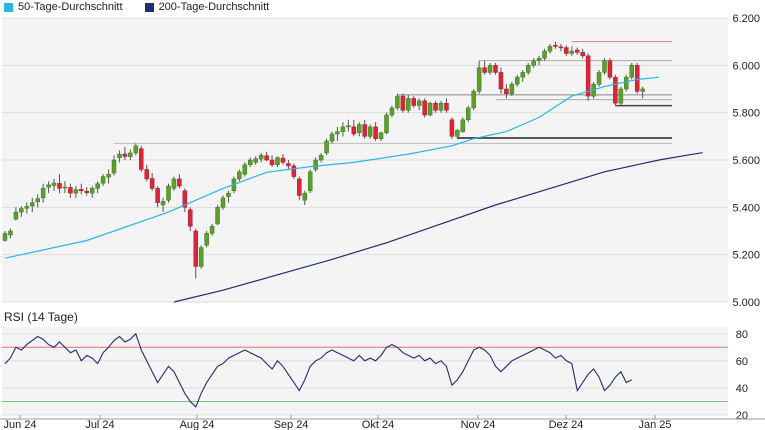 This screenshot has height=430, width=765. I want to click on x-tick-label: Jul 24, so click(99, 424).